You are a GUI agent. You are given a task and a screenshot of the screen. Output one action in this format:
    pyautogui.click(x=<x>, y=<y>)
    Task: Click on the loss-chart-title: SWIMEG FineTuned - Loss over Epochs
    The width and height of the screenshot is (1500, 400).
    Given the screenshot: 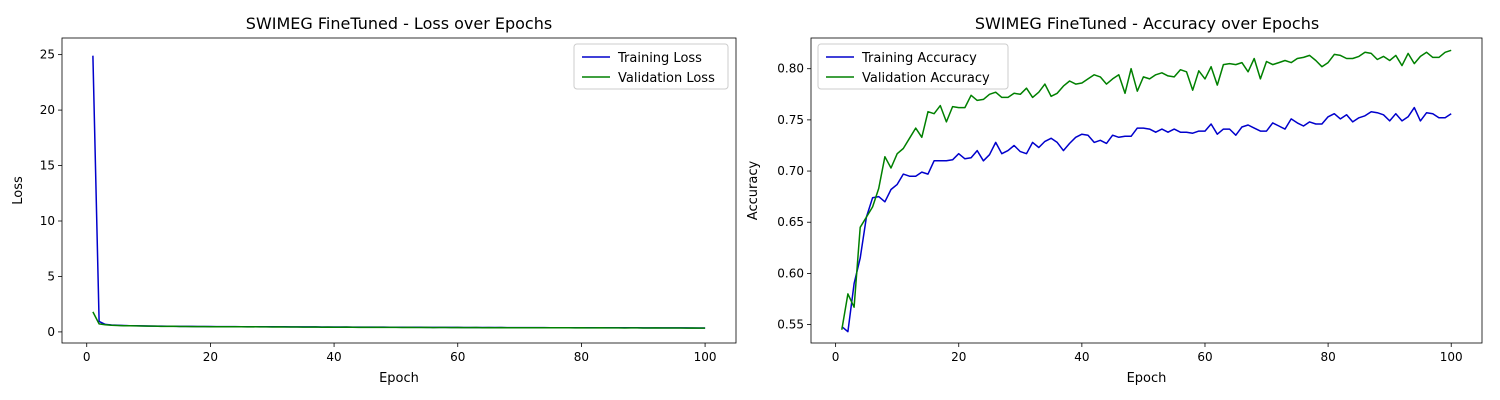 What is the action you would take?
    pyautogui.click(x=399, y=23)
    